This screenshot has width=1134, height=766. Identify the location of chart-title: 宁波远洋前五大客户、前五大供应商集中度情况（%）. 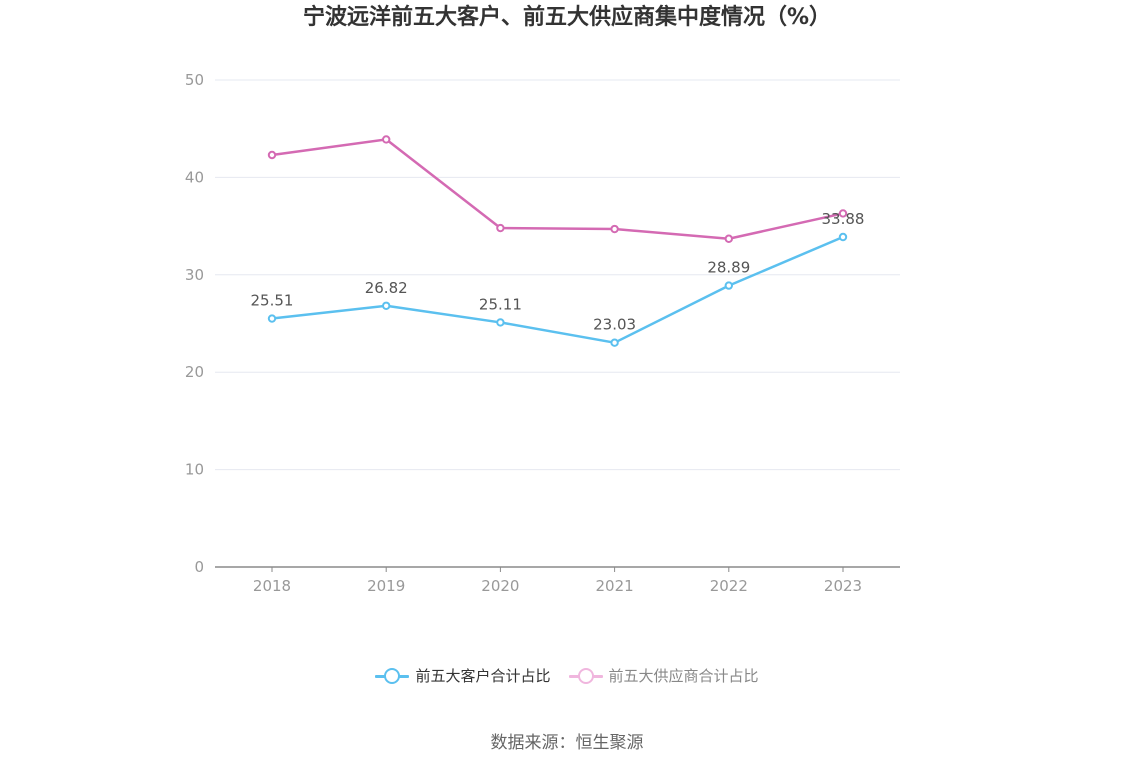
(567, 17).